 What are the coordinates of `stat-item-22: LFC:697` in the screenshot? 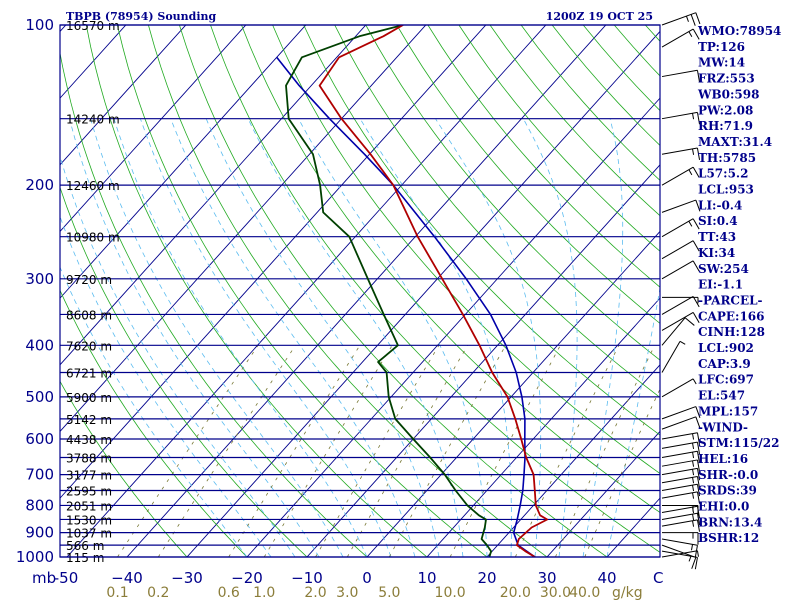 It's located at (726, 380).